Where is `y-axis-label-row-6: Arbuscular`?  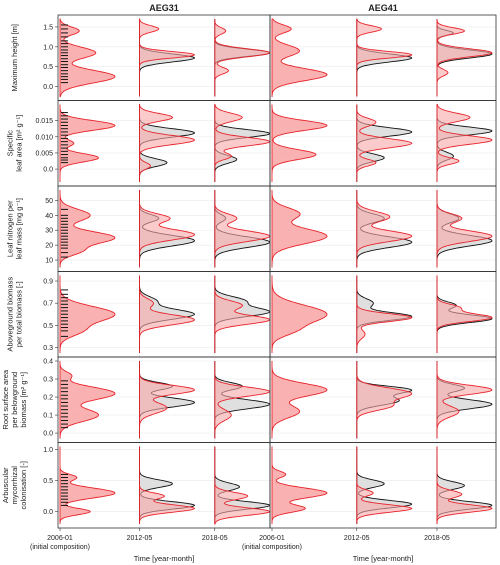
y-axis-label-row-6: Arbuscular is located at coordinates (5, 485).